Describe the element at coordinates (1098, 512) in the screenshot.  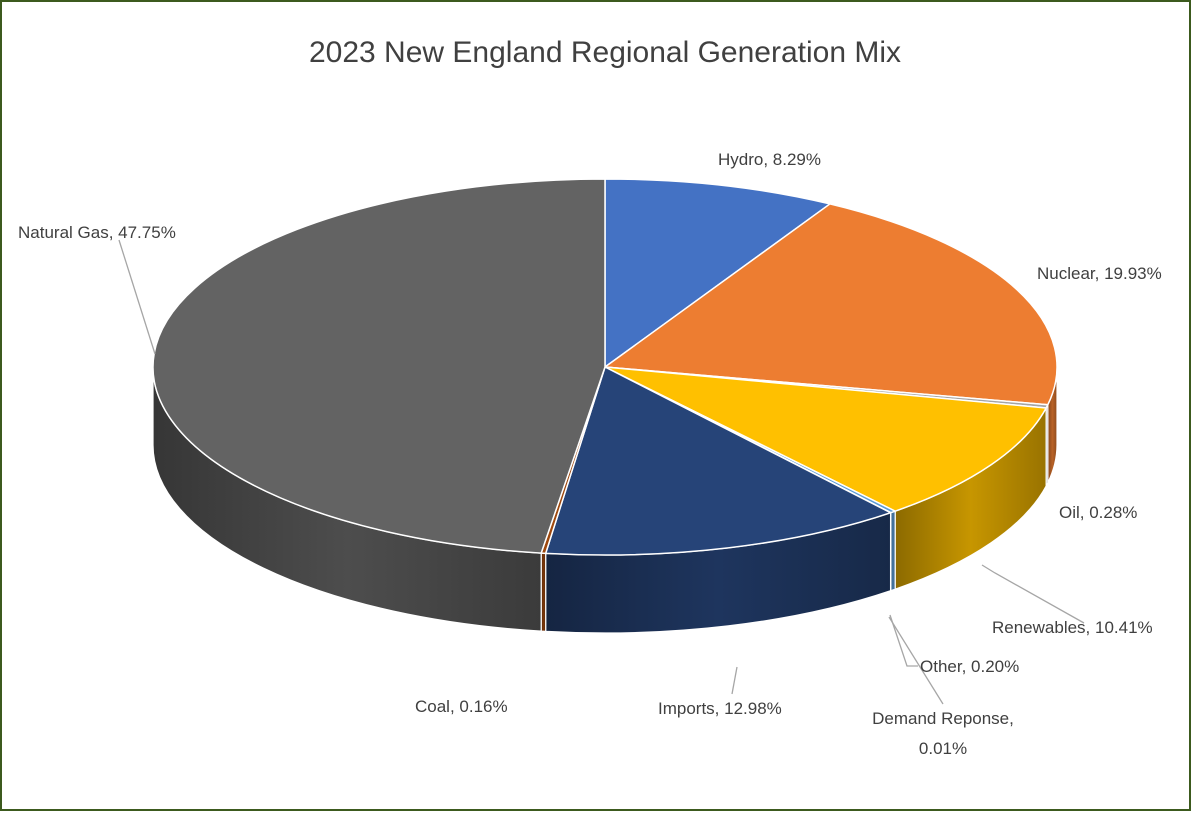
I see `data-label-oil: Oil, 0.28%` at that location.